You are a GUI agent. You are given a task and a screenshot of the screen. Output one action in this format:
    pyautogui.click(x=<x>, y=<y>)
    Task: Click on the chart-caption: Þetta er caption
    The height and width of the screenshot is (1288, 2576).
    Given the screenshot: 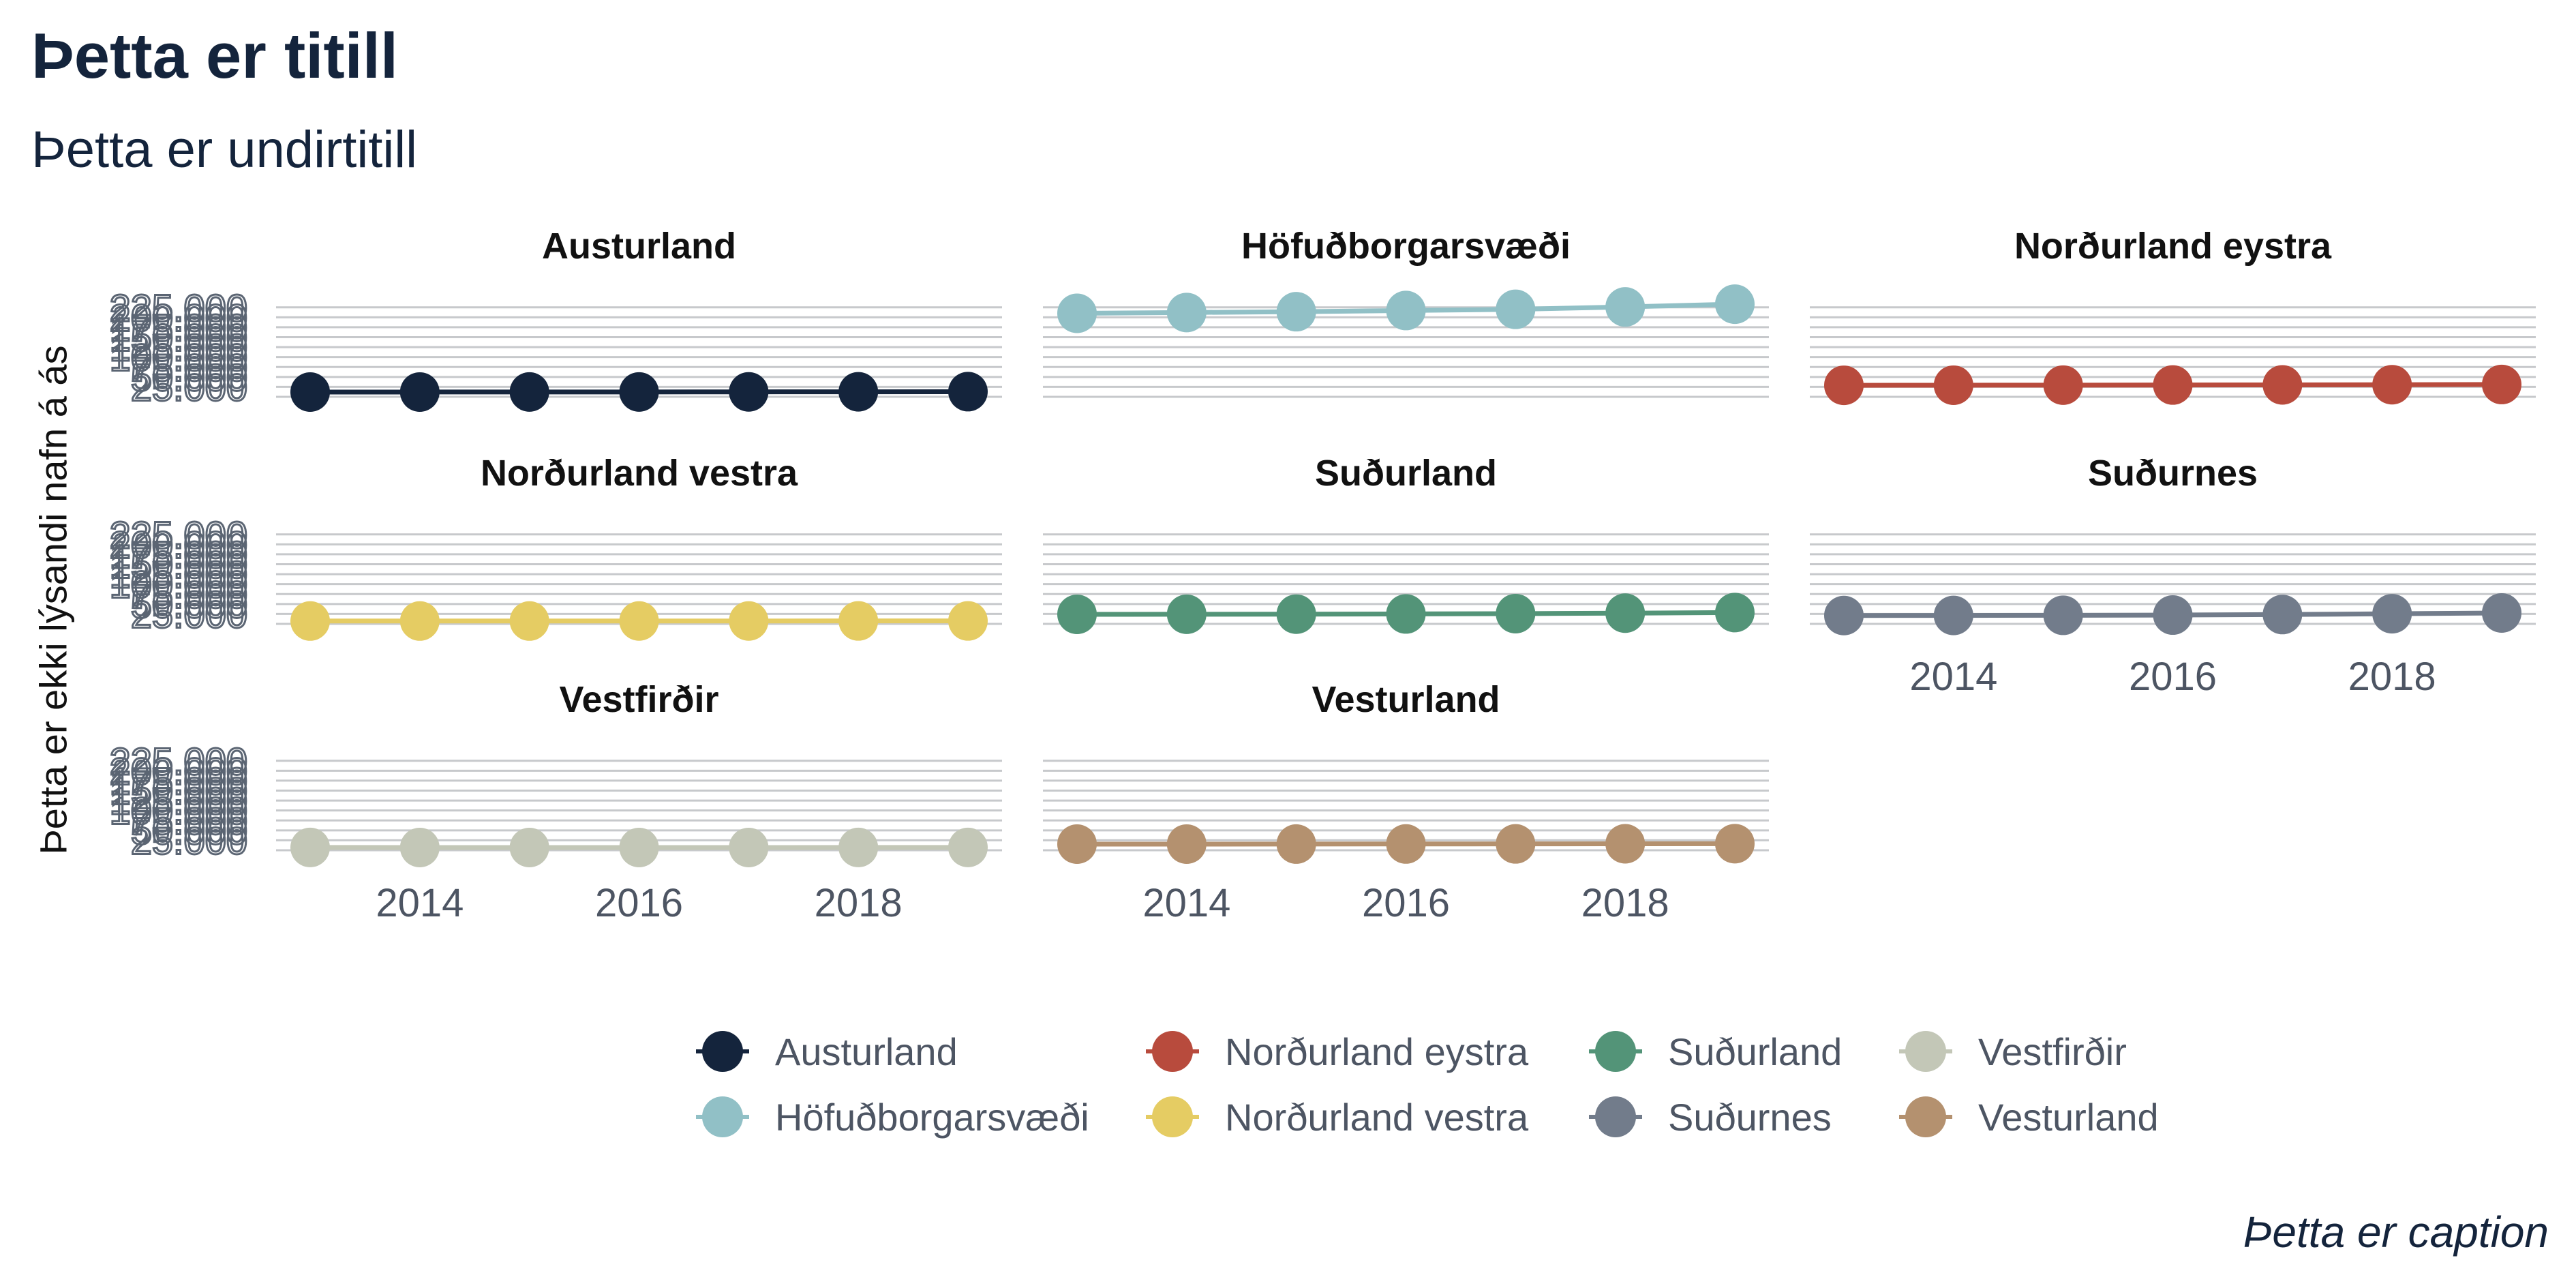 What is the action you would take?
    pyautogui.click(x=2396, y=1232)
    